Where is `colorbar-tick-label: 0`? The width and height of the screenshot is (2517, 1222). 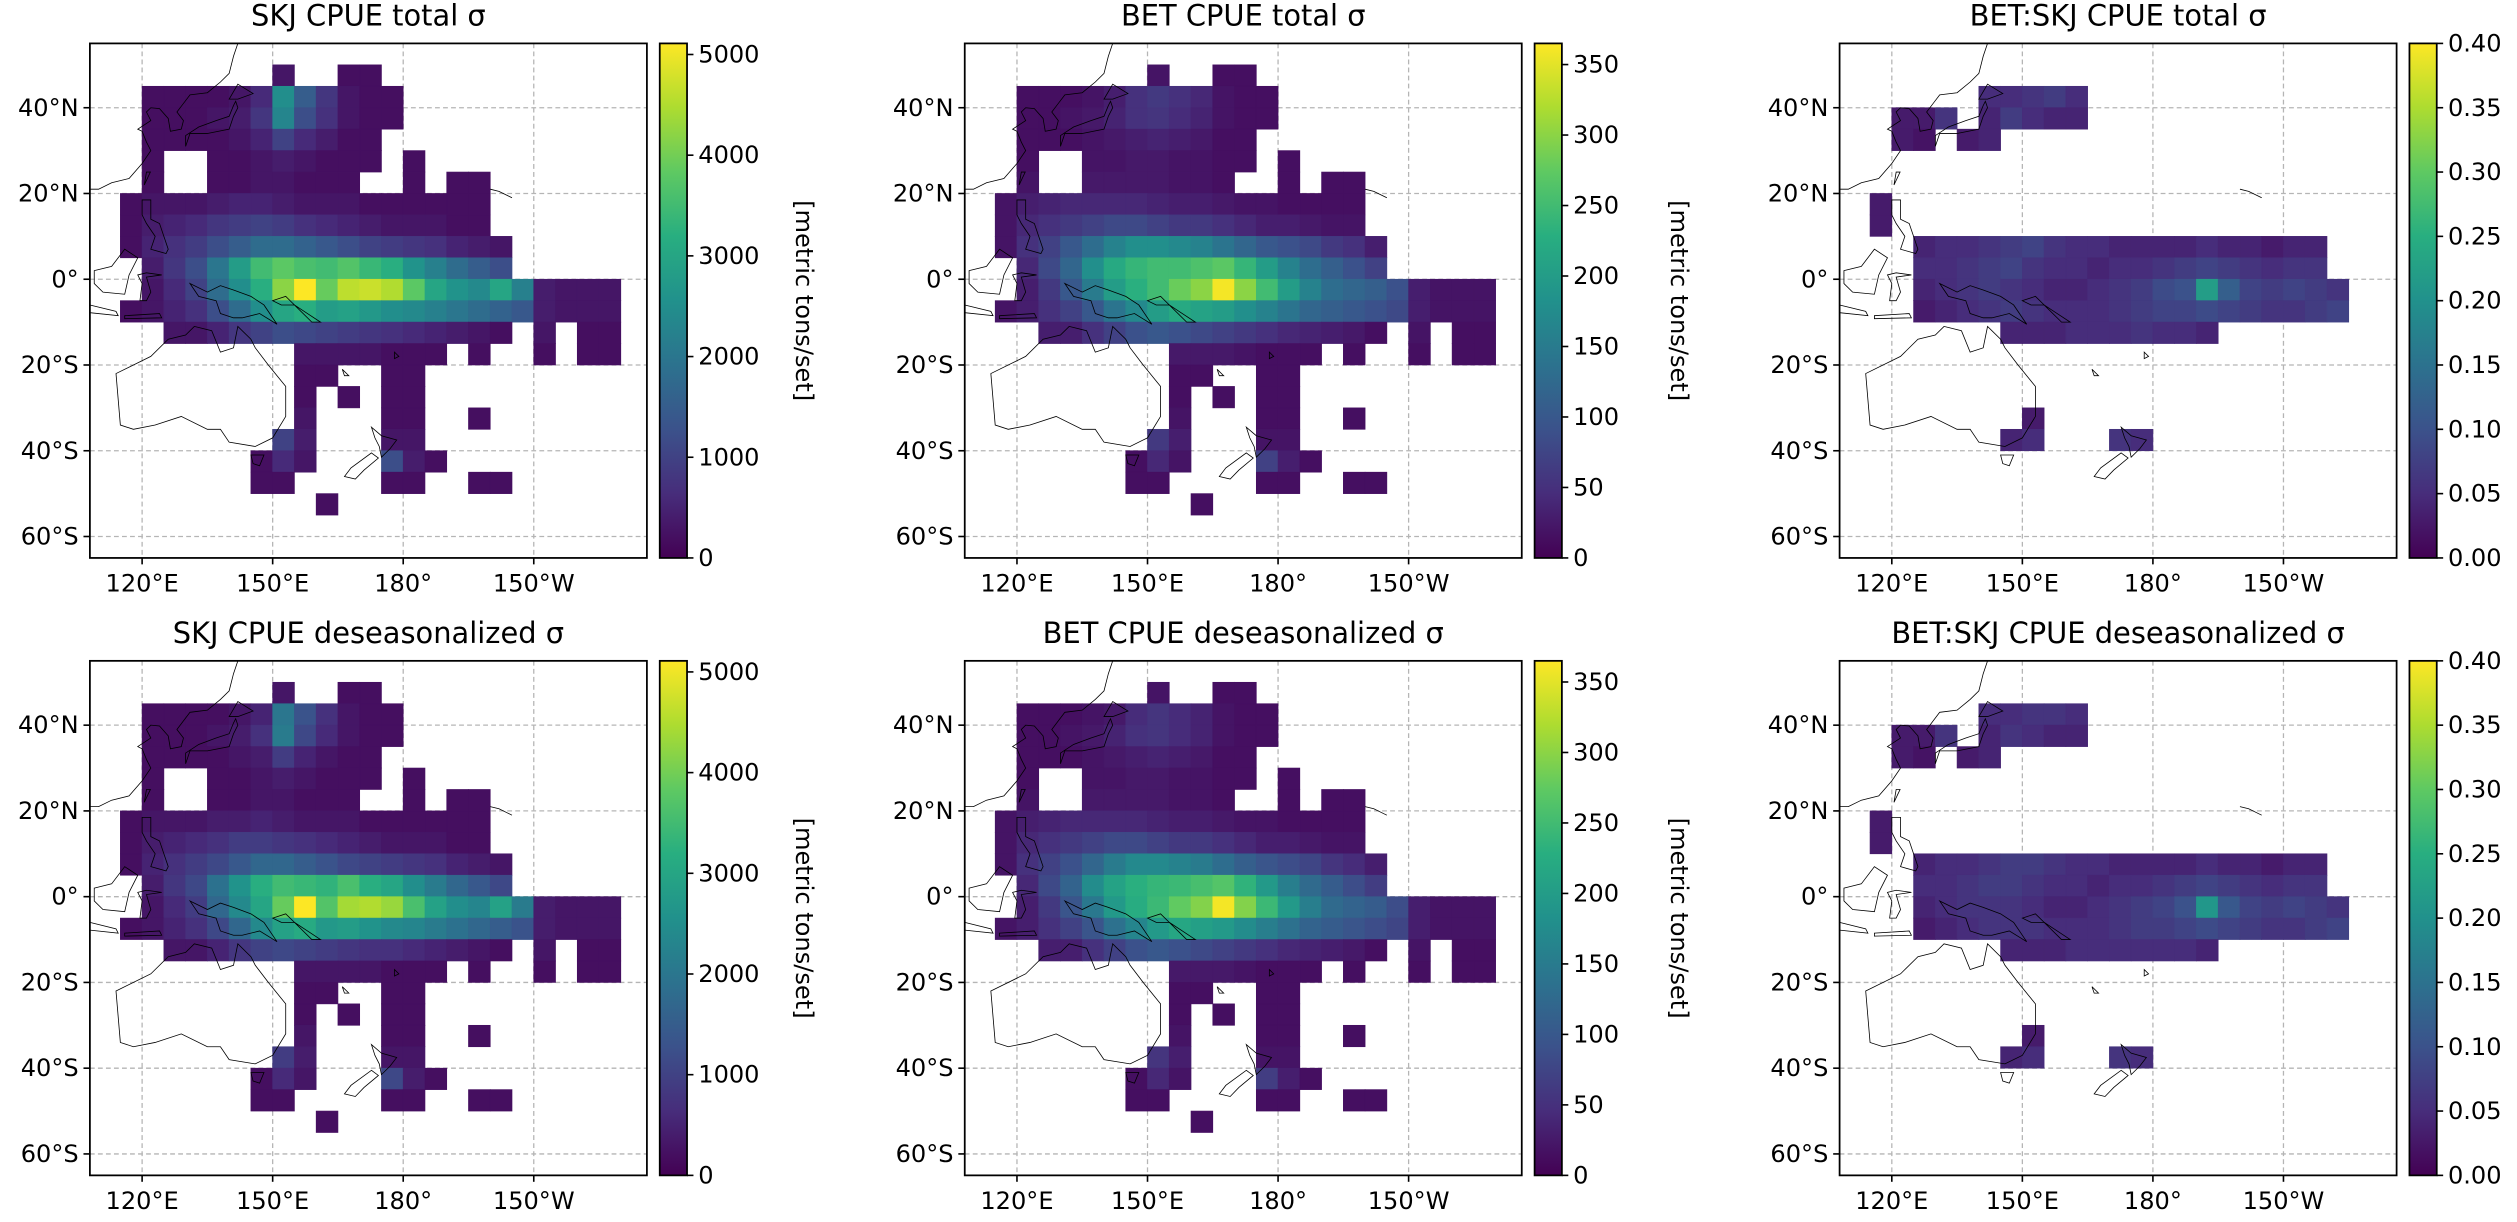 colorbar-tick-label: 0 is located at coordinates (1580, 1175).